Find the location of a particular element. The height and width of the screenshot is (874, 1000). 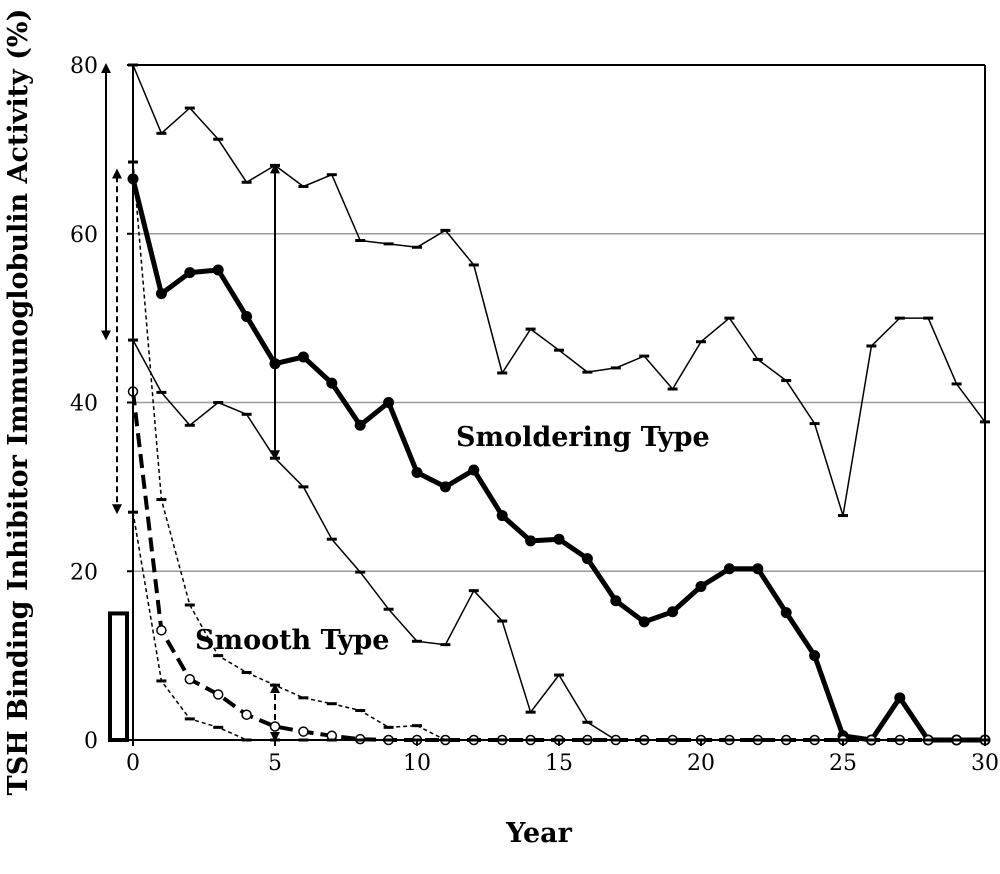

x-tick-label-10: 10 is located at coordinates (417, 763).